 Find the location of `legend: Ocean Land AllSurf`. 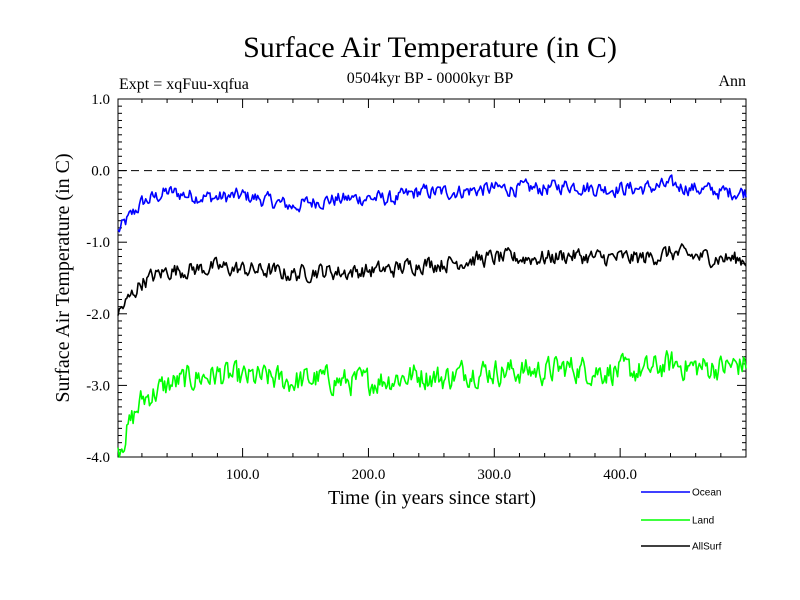

legend: Ocean Land AllSurf is located at coordinates (681, 520).